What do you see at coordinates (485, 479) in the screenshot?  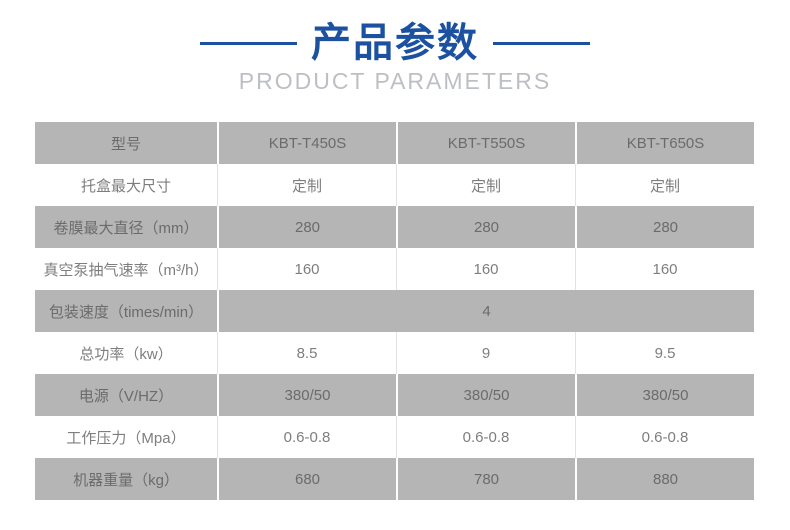 I see `row-value: 780` at bounding box center [485, 479].